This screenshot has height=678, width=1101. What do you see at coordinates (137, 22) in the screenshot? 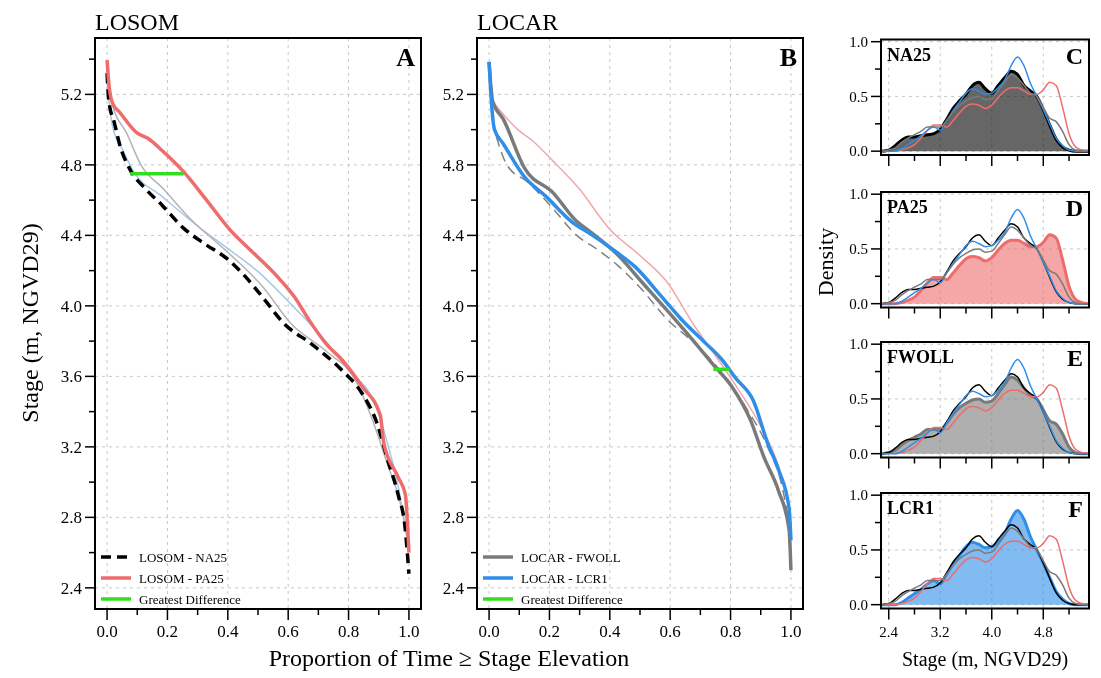
I see `chart-title: LOSOM` at bounding box center [137, 22].